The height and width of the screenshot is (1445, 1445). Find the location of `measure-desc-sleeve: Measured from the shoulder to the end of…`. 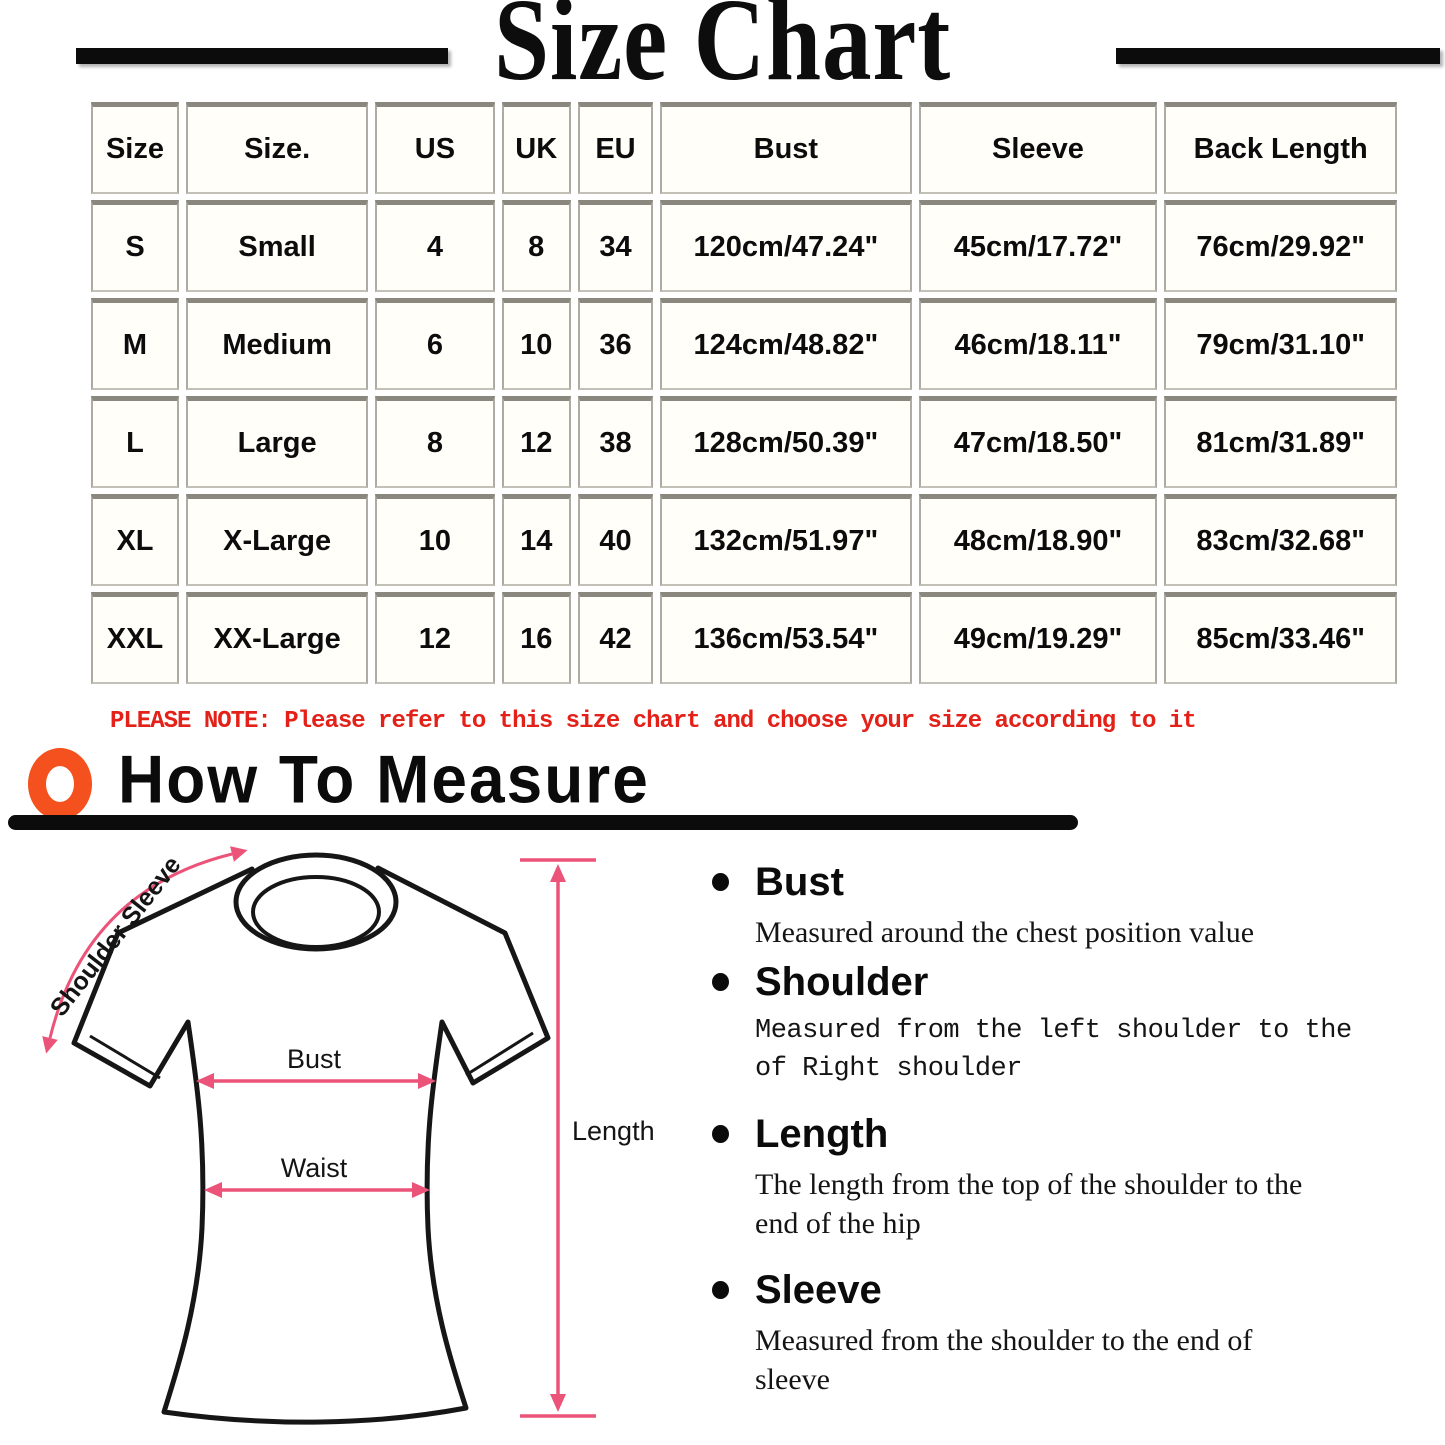

measure-desc-sleeve: Measured from the shoulder to the end of… is located at coordinates (1004, 1360).